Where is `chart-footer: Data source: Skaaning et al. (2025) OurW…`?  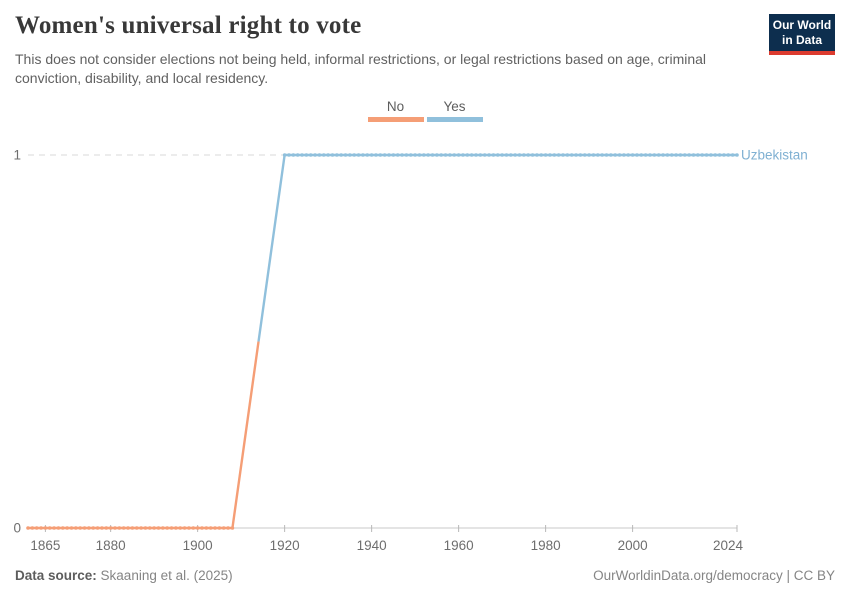
chart-footer: Data source: Skaaning et al. (2025) OurW… is located at coordinates (425, 575).